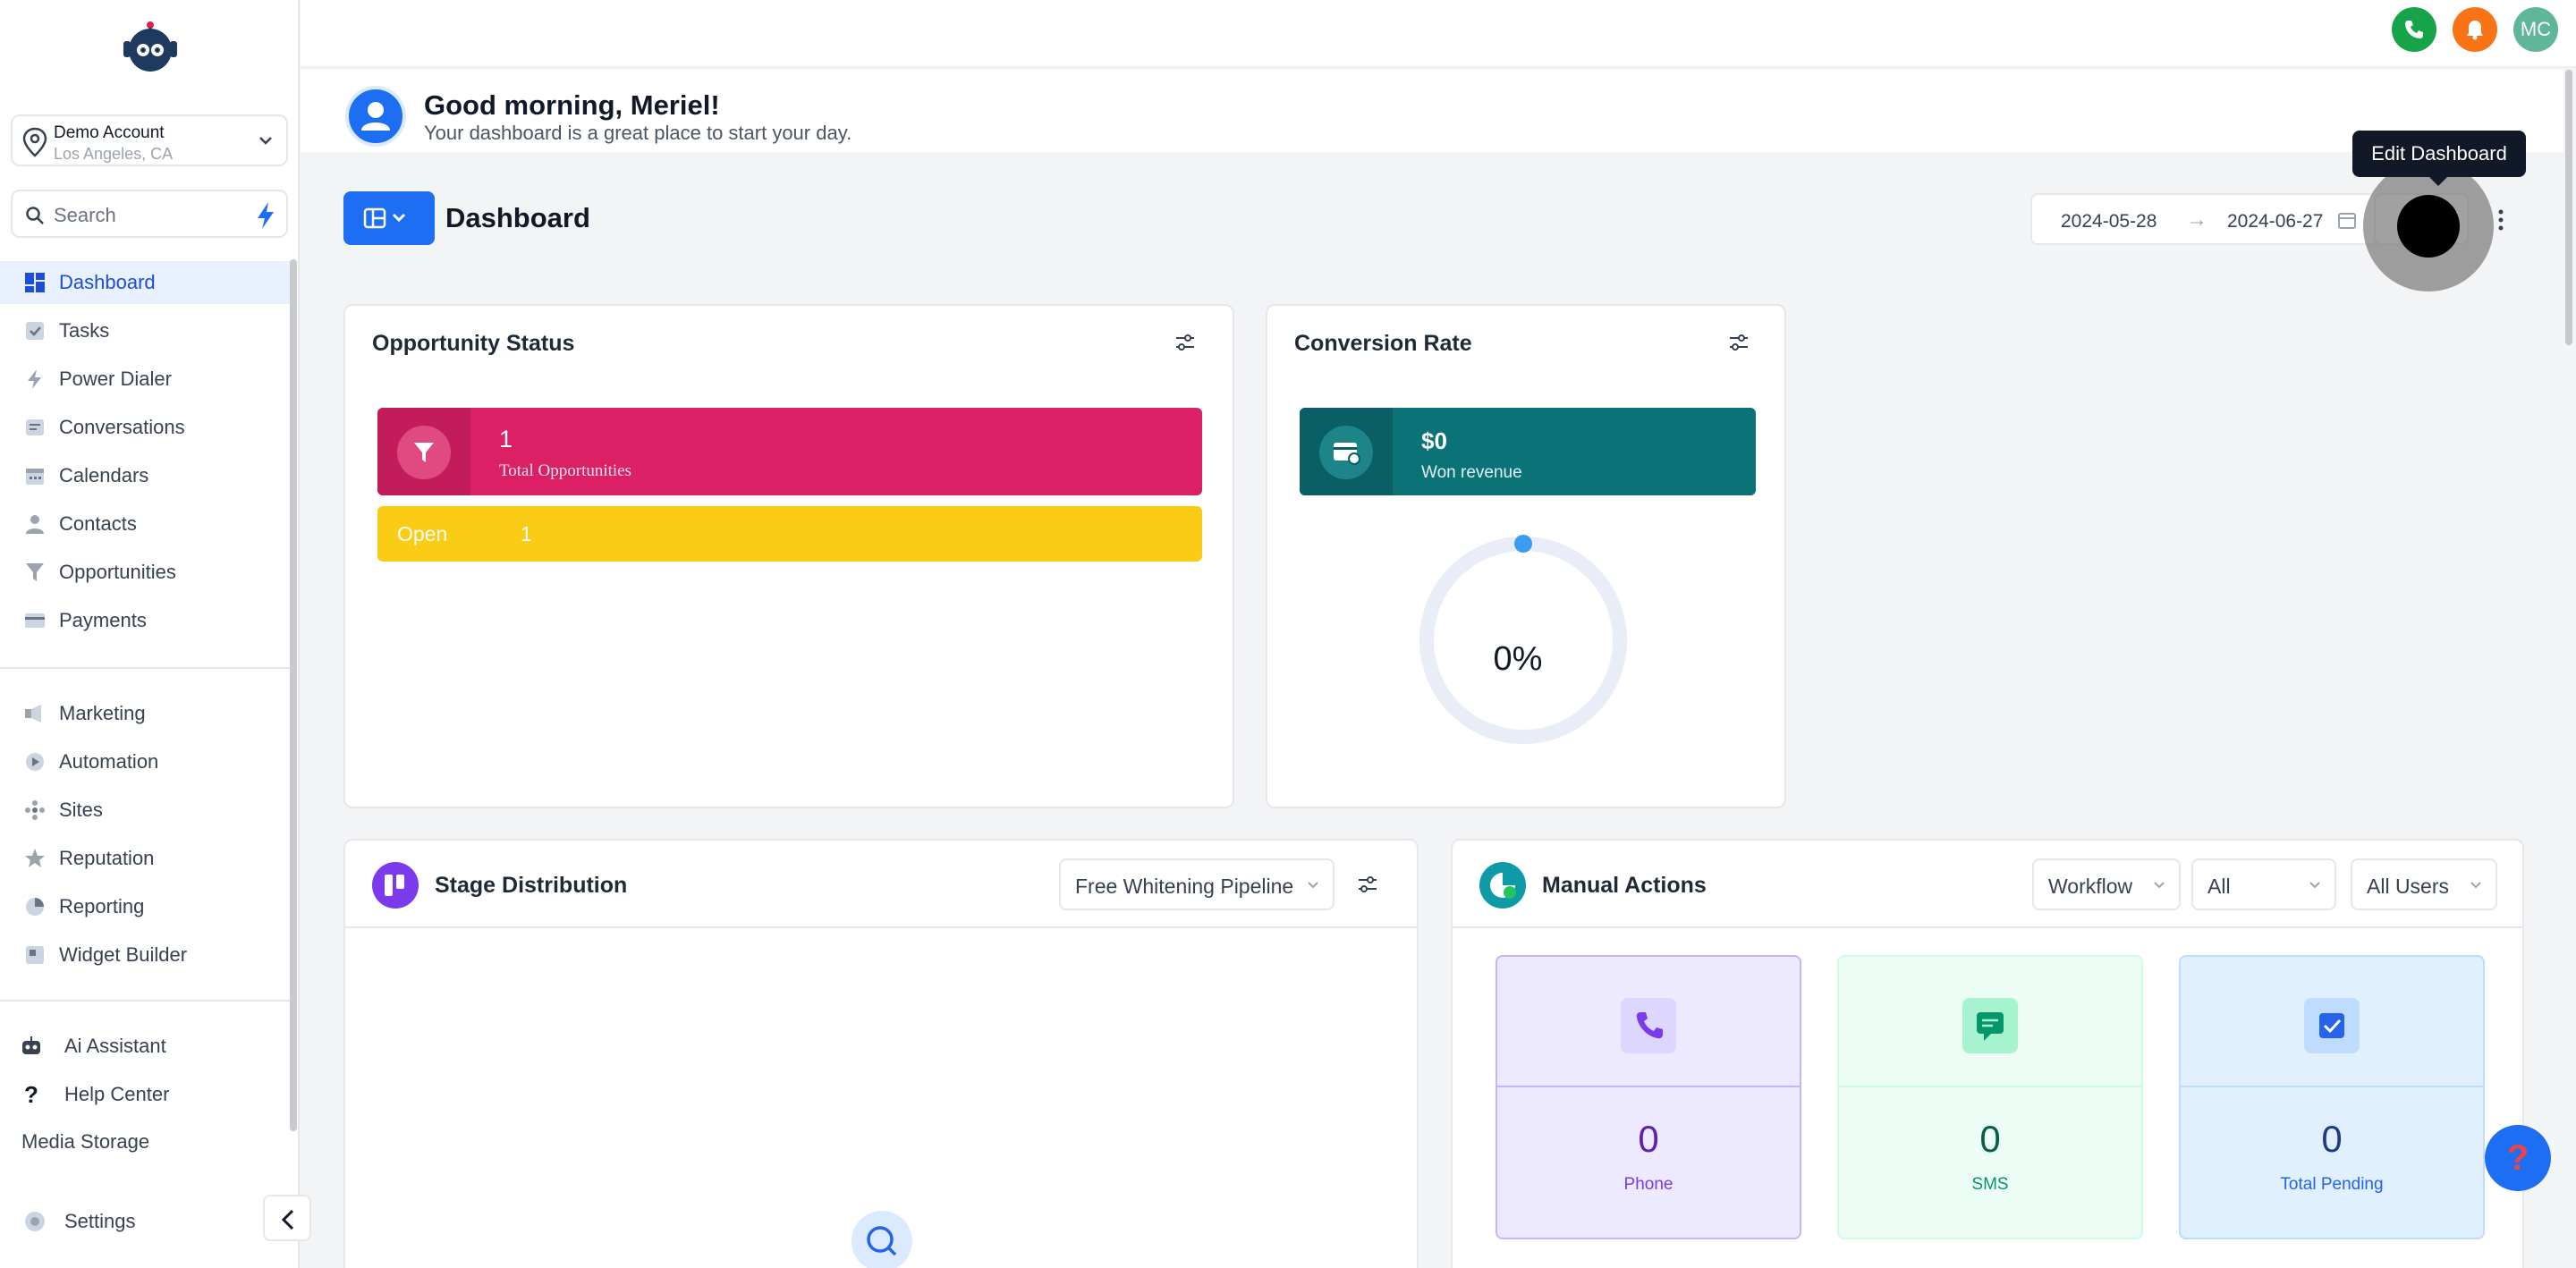 The width and height of the screenshot is (2576, 1268). Describe the element at coordinates (2196, 219) in the screenshot. I see `arrow-right-icon: →` at that location.